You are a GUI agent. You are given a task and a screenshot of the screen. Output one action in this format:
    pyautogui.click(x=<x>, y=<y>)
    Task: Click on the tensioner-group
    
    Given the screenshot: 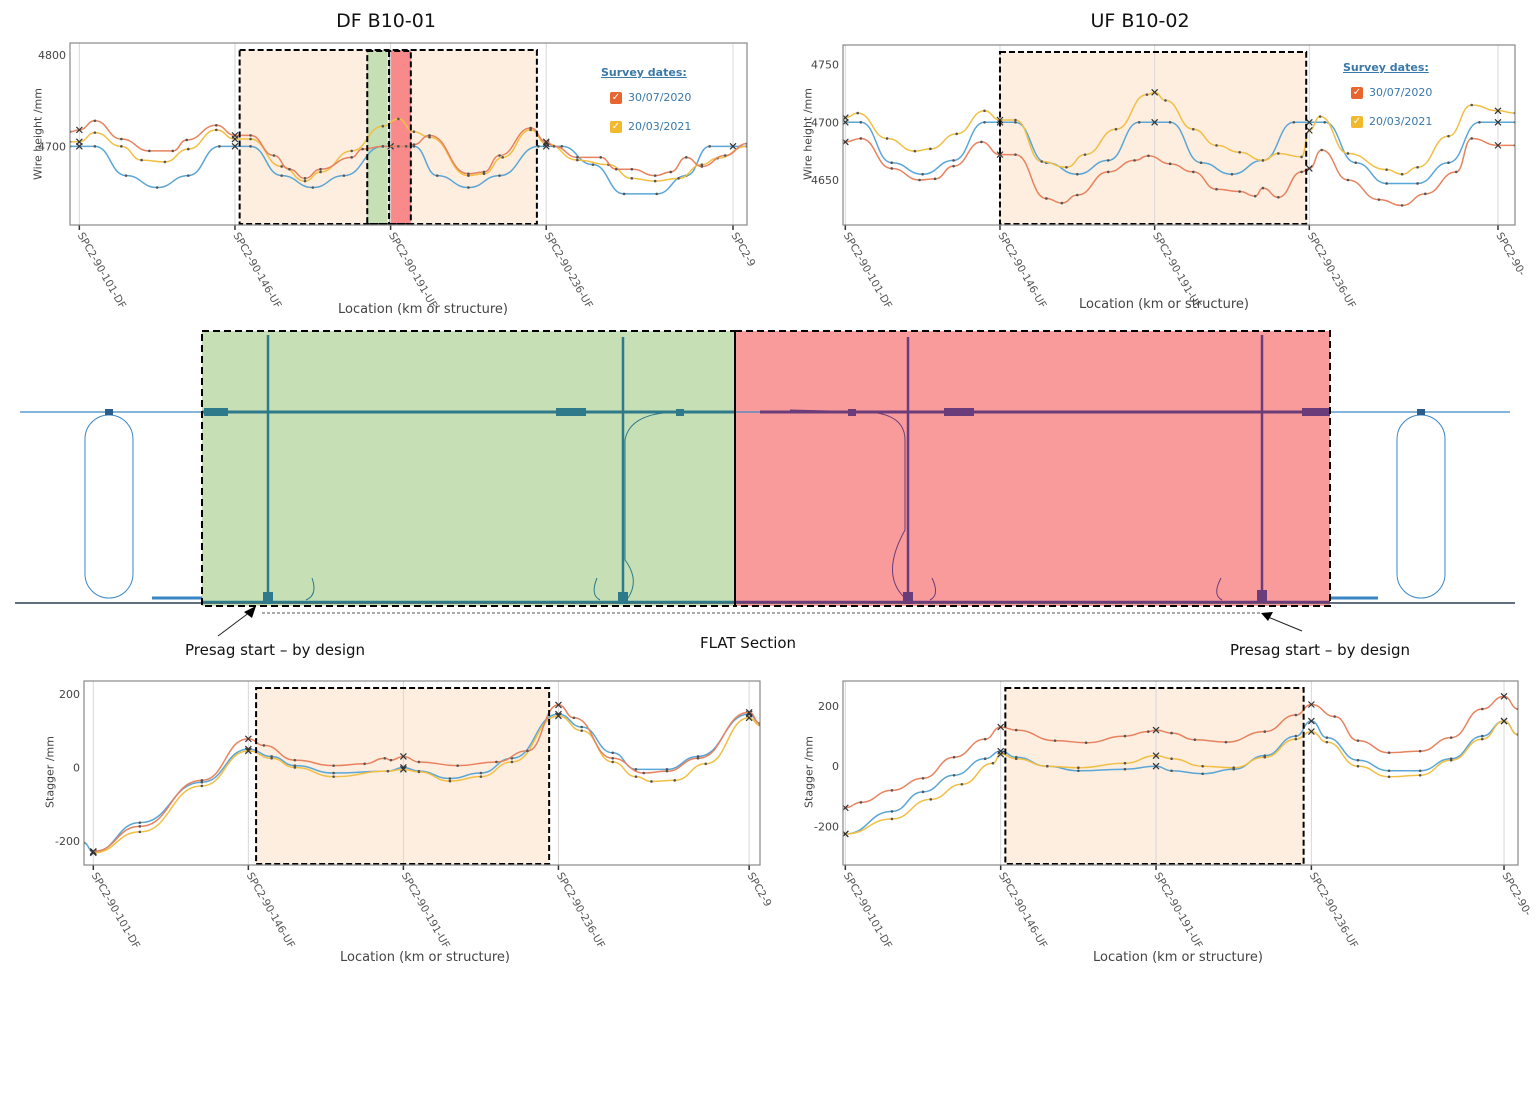 What is the action you would take?
    pyautogui.click(x=1089, y=506)
    